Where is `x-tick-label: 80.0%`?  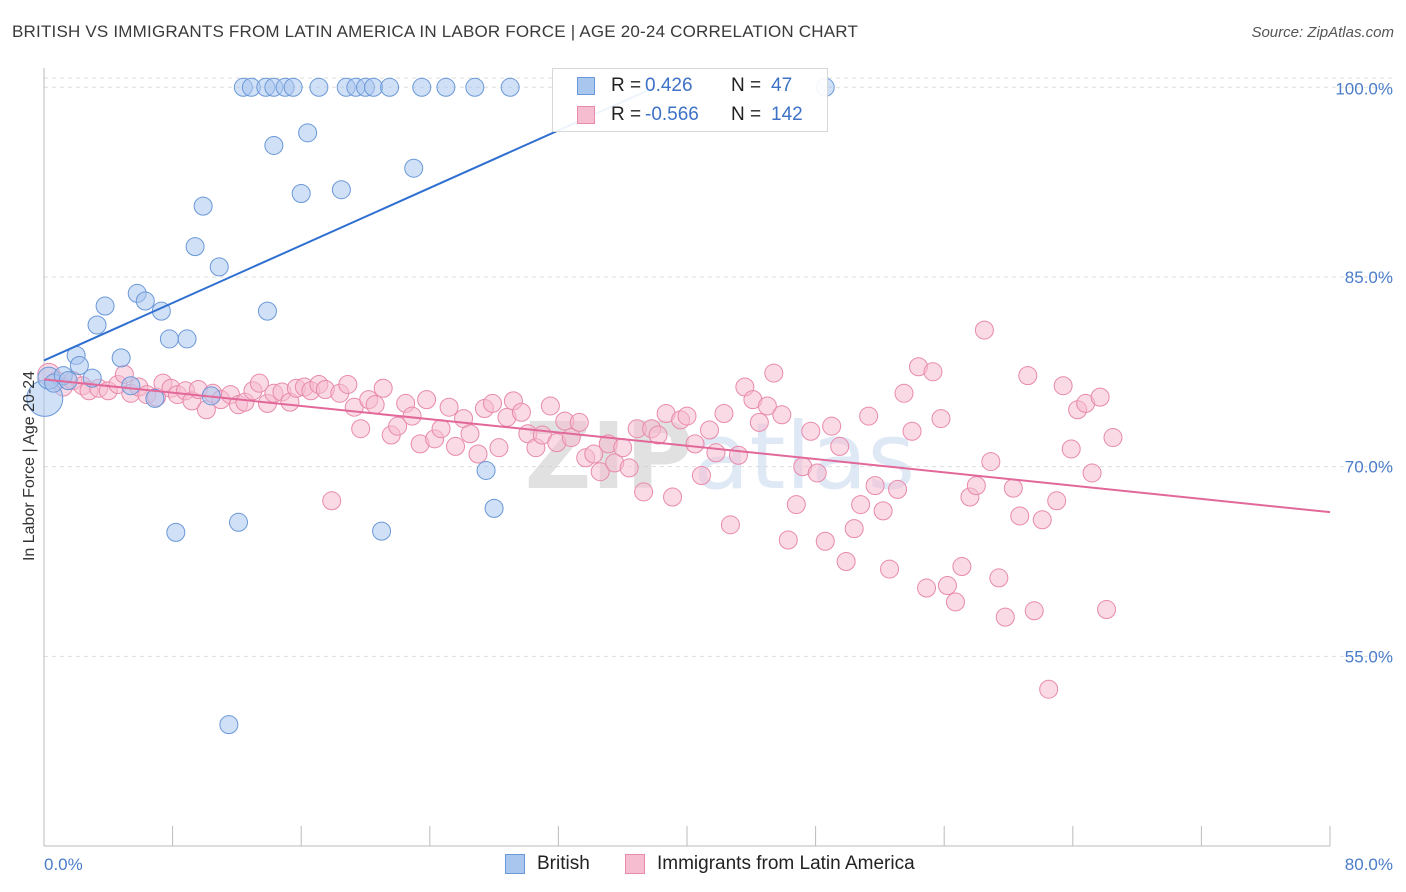 x-tick-label: 80.0% is located at coordinates (1369, 864).